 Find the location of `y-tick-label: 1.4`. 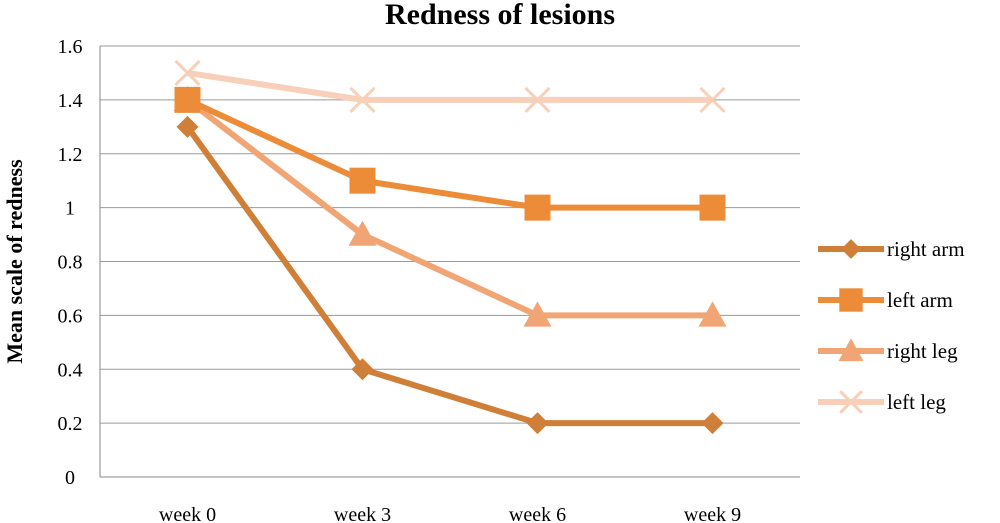

y-tick-label: 1.4 is located at coordinates (70, 101).